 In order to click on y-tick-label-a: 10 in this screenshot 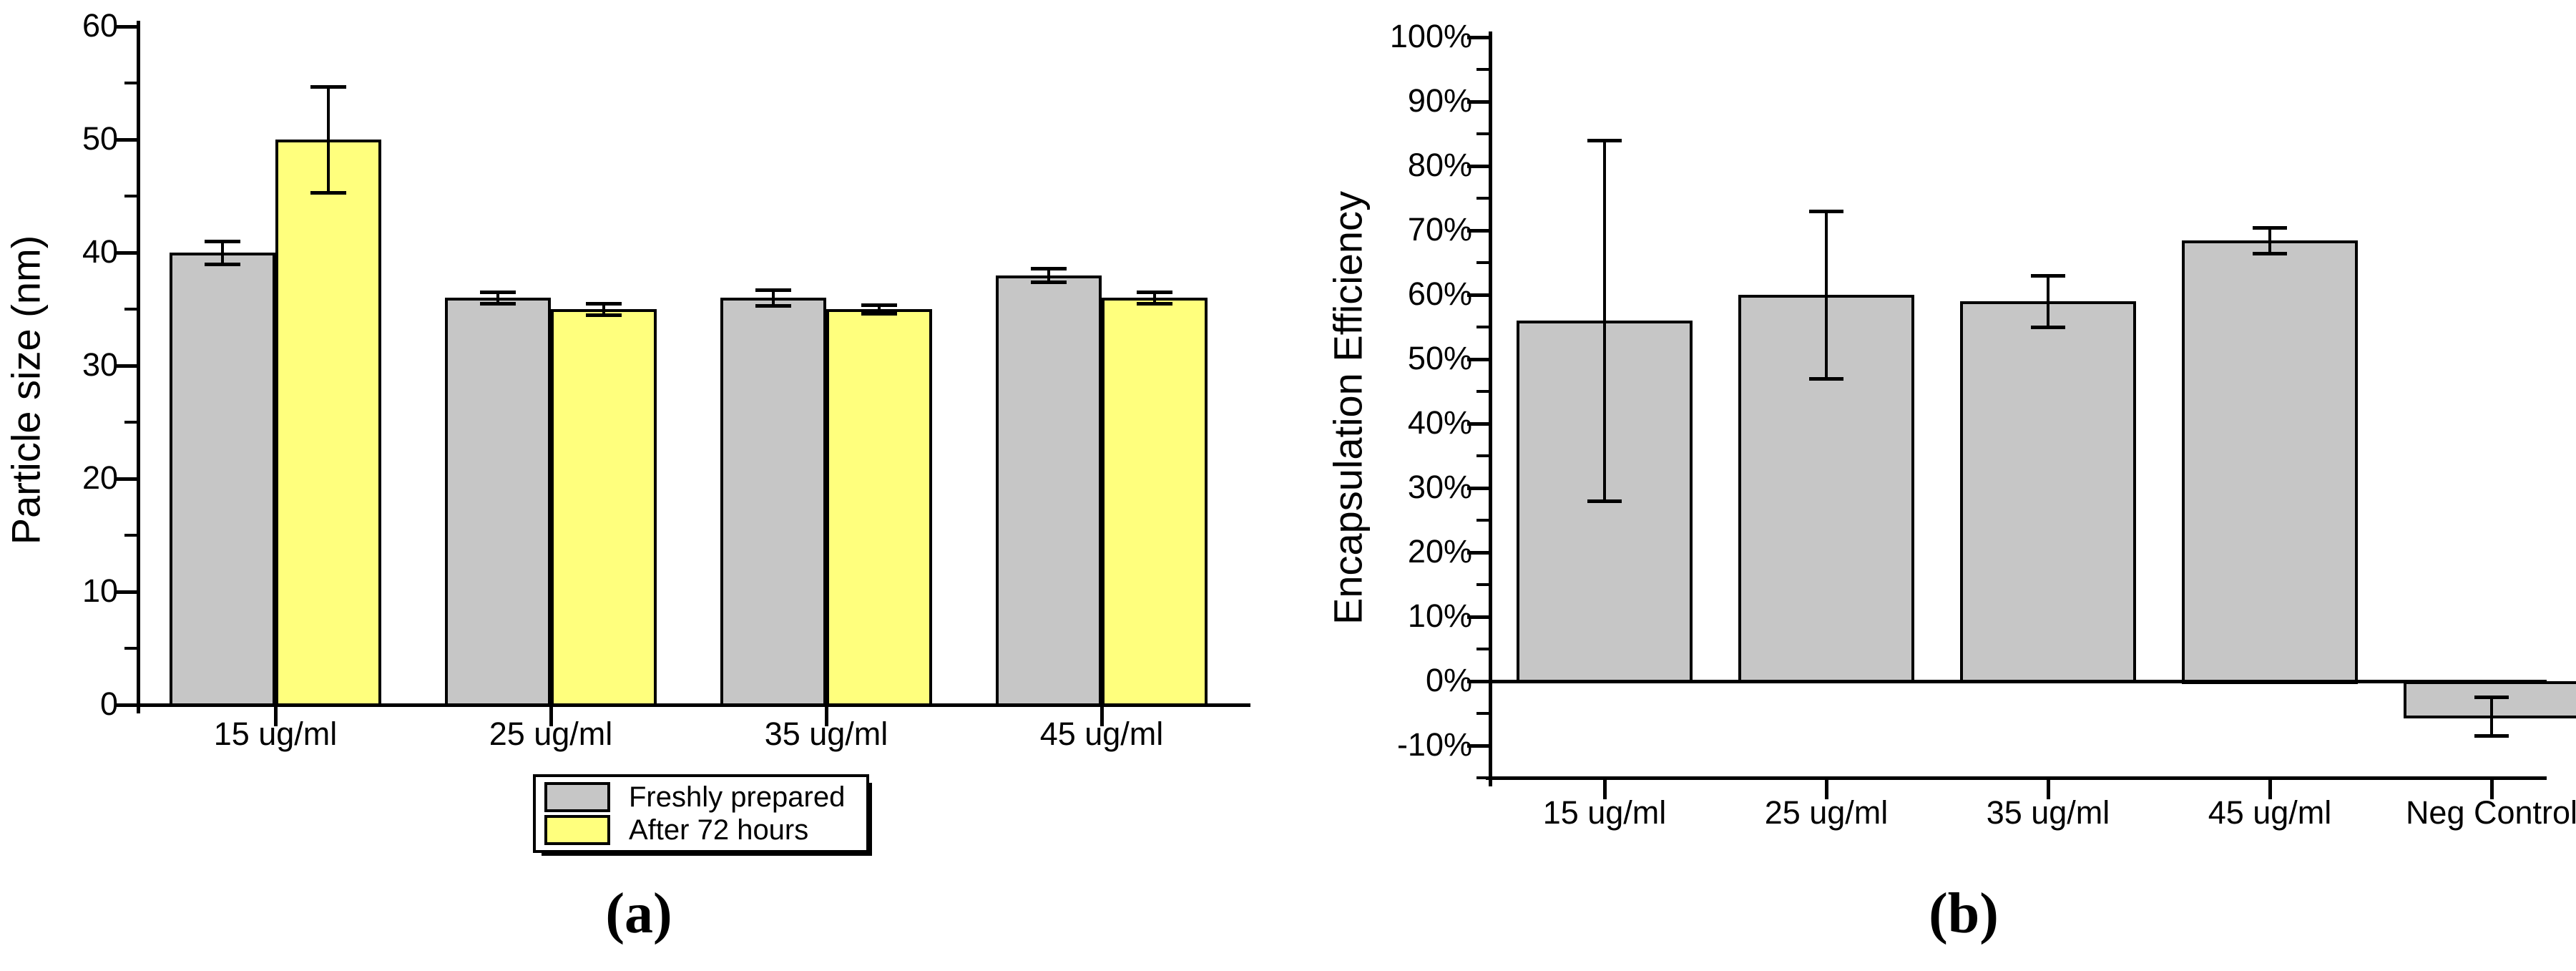, I will do `click(100, 590)`.